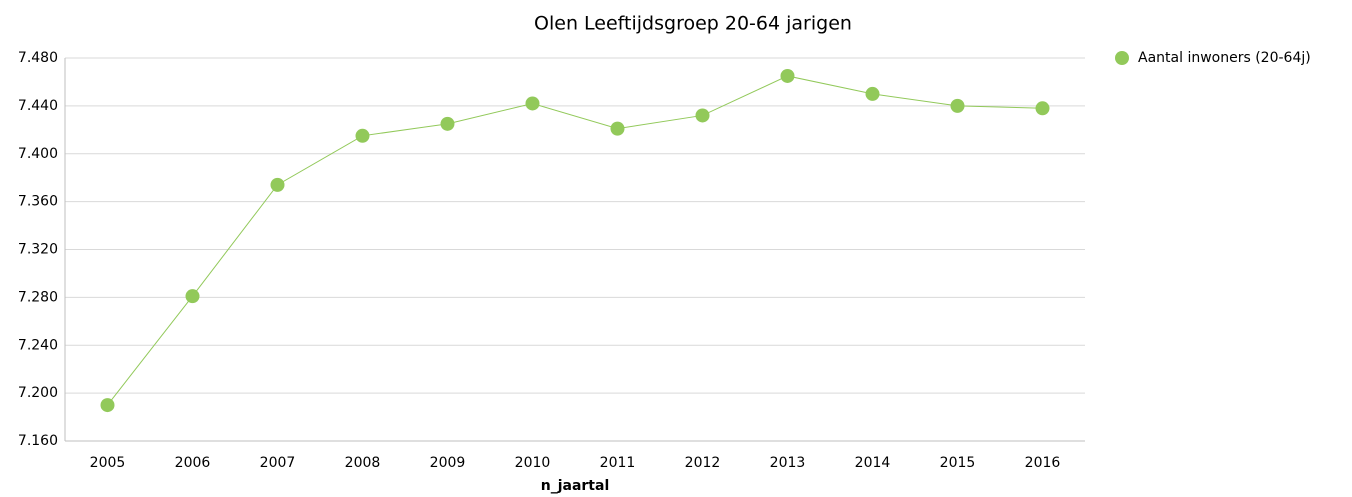 The width and height of the screenshot is (1352, 497). Describe the element at coordinates (38, 58) in the screenshot. I see `y-tick-label: 7.480` at that location.